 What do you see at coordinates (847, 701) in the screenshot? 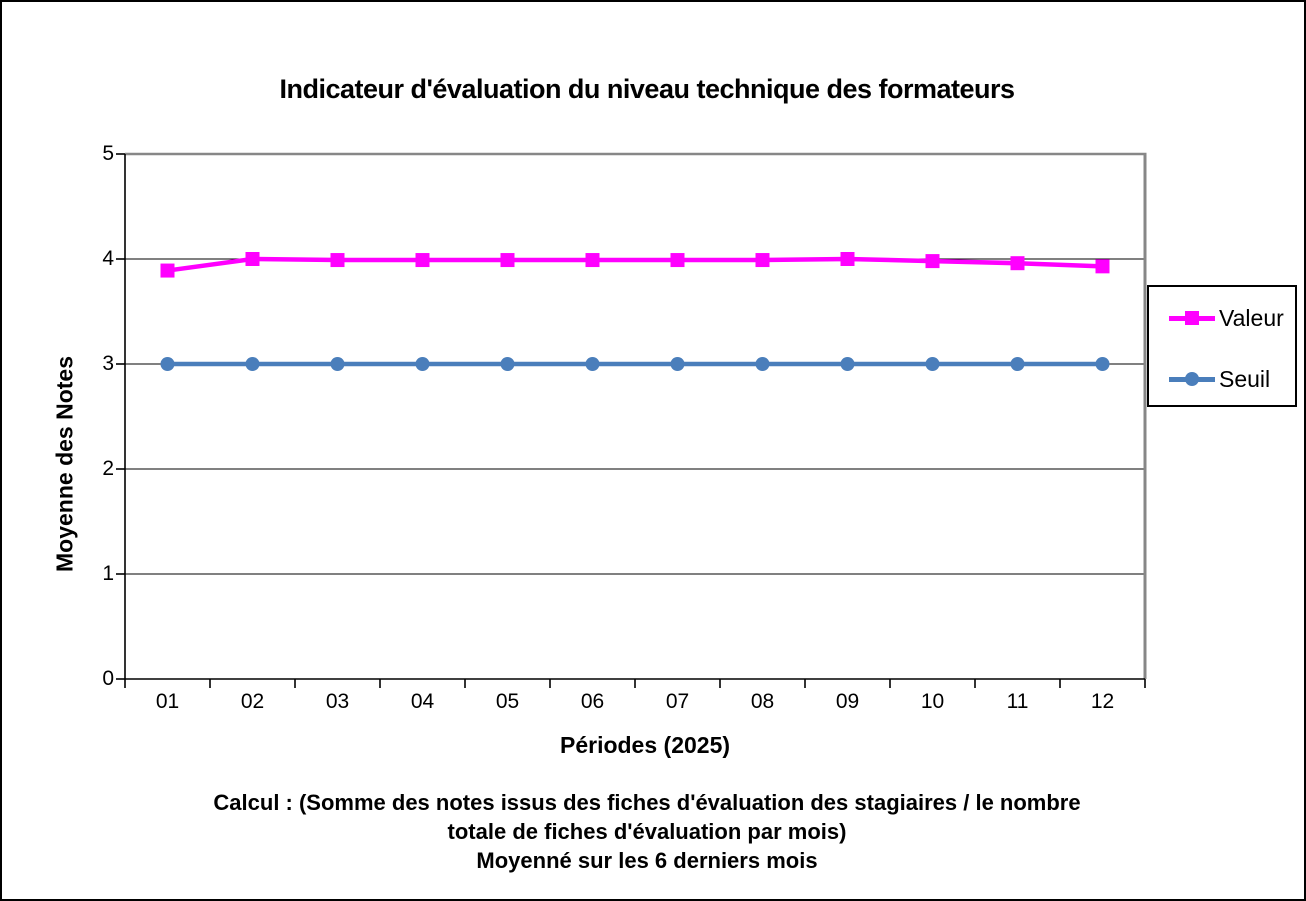
I see `x-tick-label: 09` at bounding box center [847, 701].